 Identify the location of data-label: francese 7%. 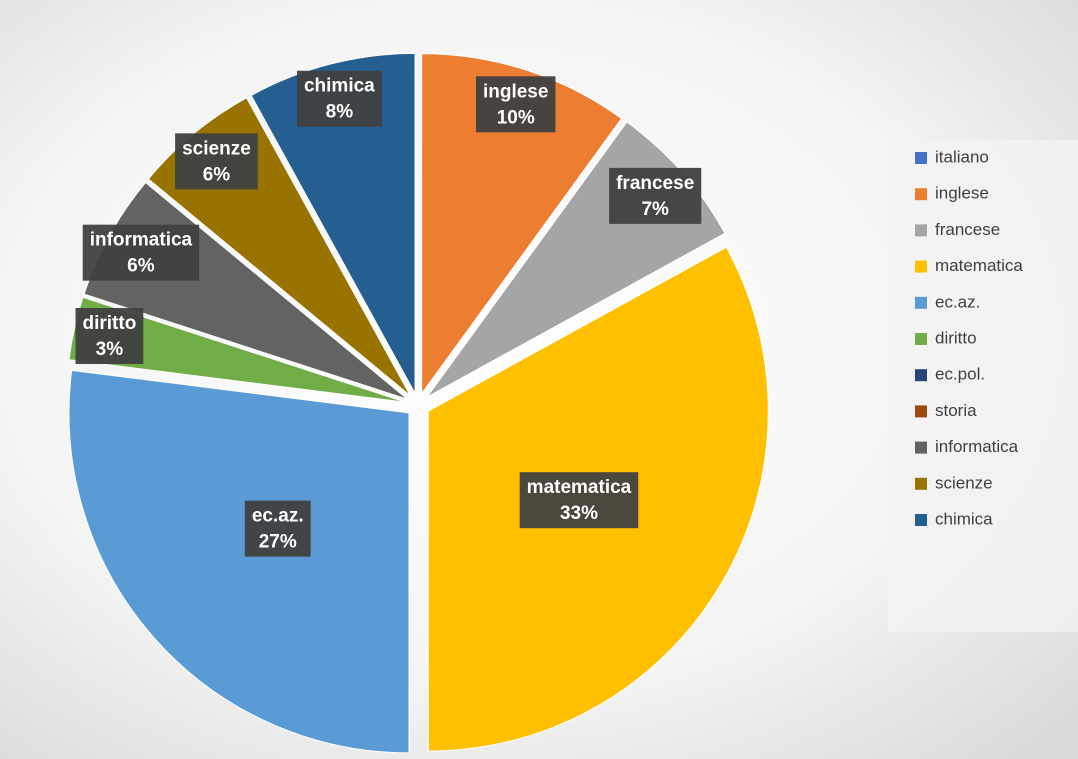
(655, 195).